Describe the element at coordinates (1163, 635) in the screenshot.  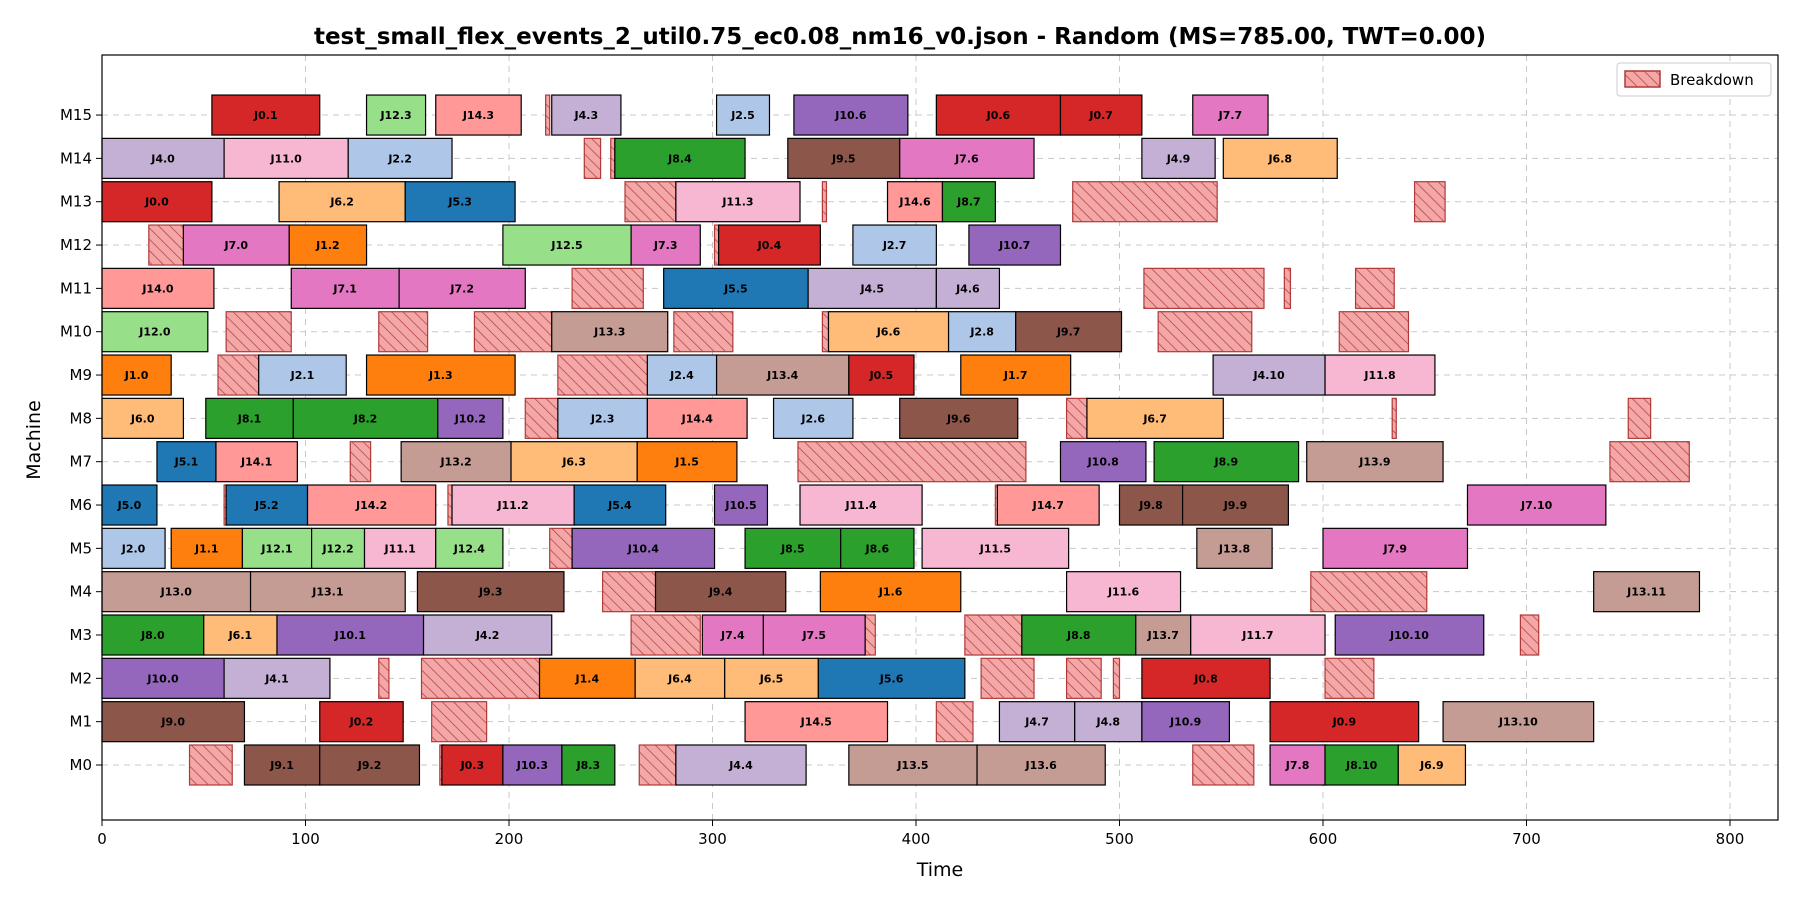
I see `operation-label: J13.7` at that location.